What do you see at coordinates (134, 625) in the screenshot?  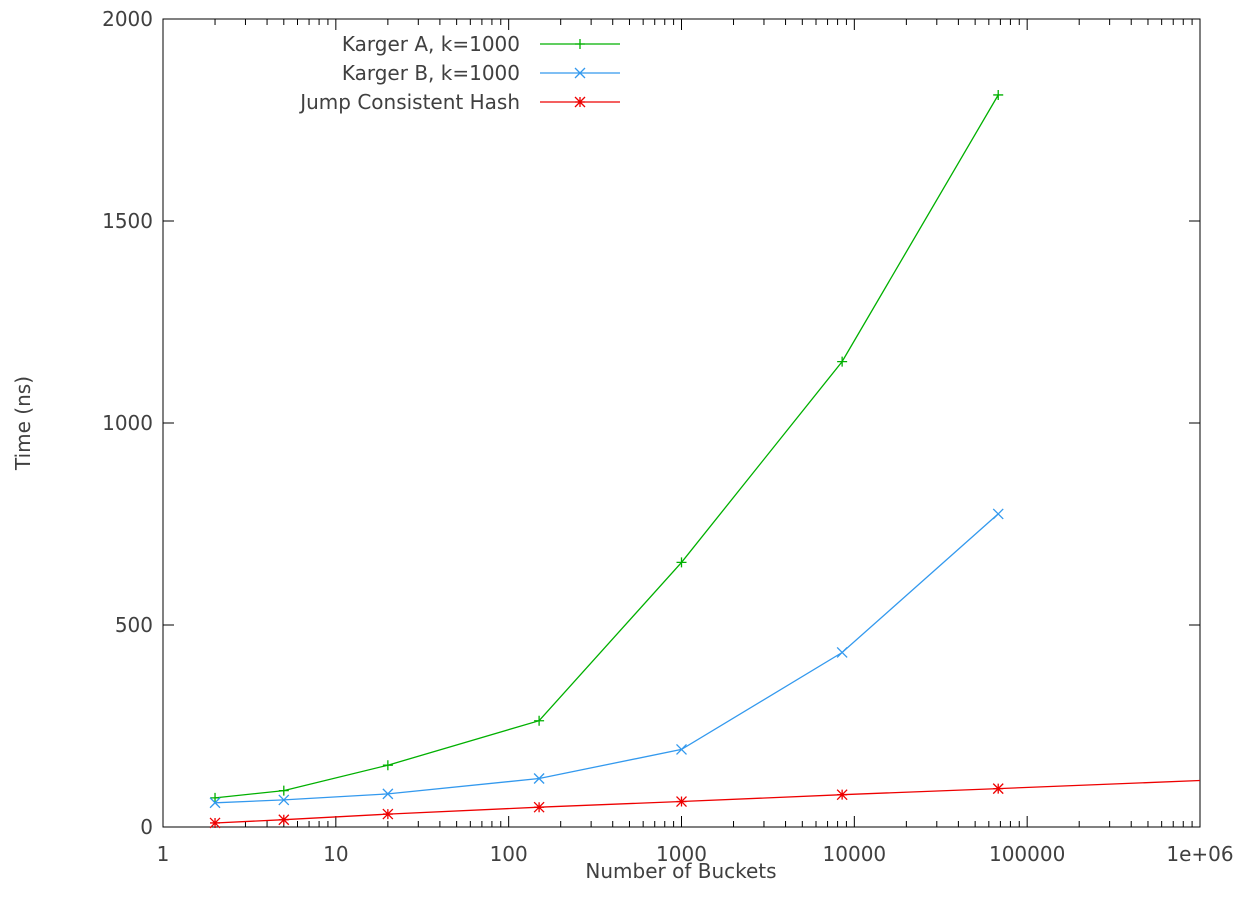 I see `y-tick-label: 500` at bounding box center [134, 625].